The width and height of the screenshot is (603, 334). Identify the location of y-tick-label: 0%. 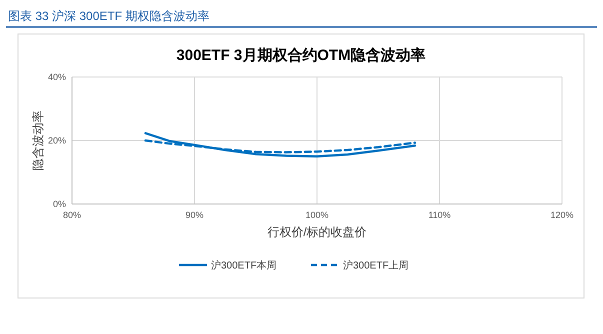
(59, 204).